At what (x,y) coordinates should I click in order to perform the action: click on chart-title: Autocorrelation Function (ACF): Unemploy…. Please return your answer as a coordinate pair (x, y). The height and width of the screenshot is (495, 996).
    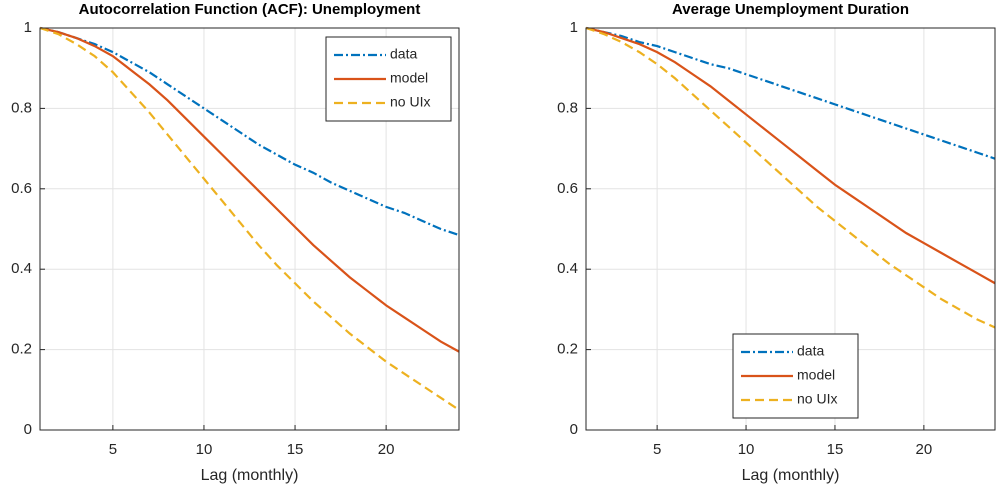
    Looking at the image, I should click on (250, 9).